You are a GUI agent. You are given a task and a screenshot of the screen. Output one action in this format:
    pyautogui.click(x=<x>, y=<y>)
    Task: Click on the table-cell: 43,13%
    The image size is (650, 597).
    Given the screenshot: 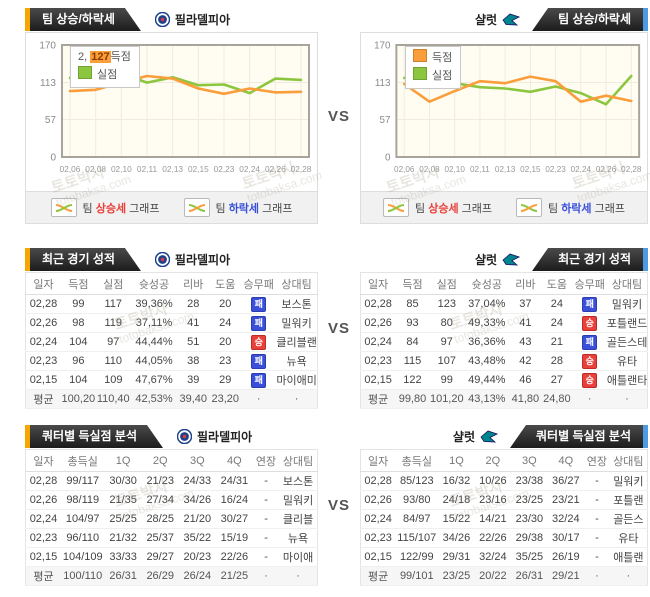 What is the action you would take?
    pyautogui.click(x=486, y=399)
    